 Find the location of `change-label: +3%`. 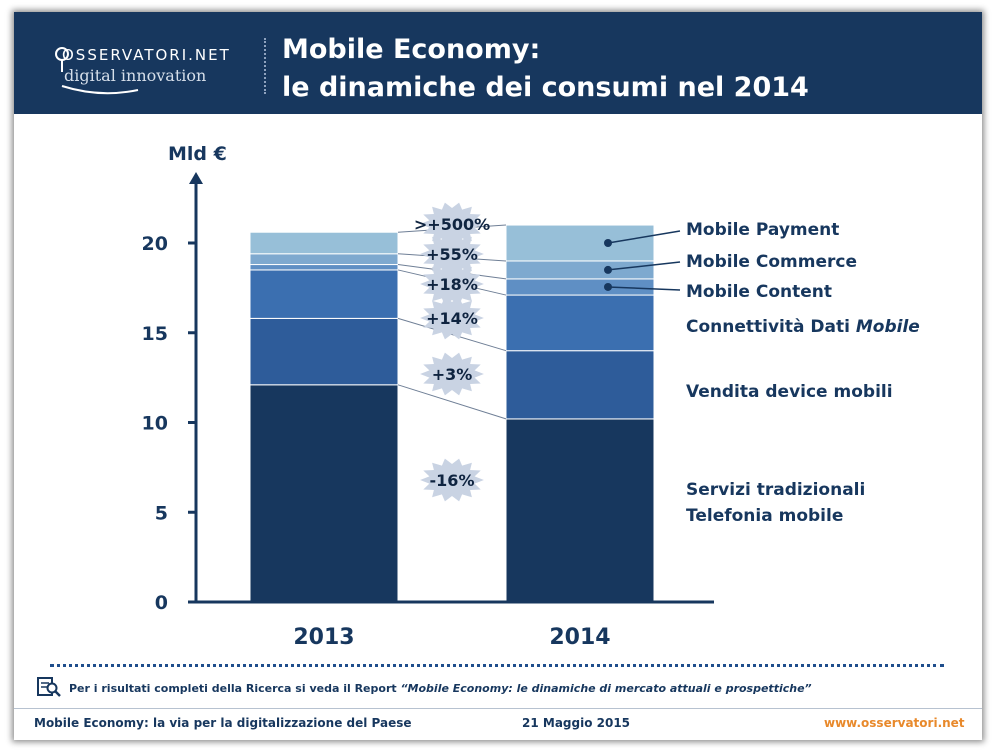

change-label: +3% is located at coordinates (452, 374).